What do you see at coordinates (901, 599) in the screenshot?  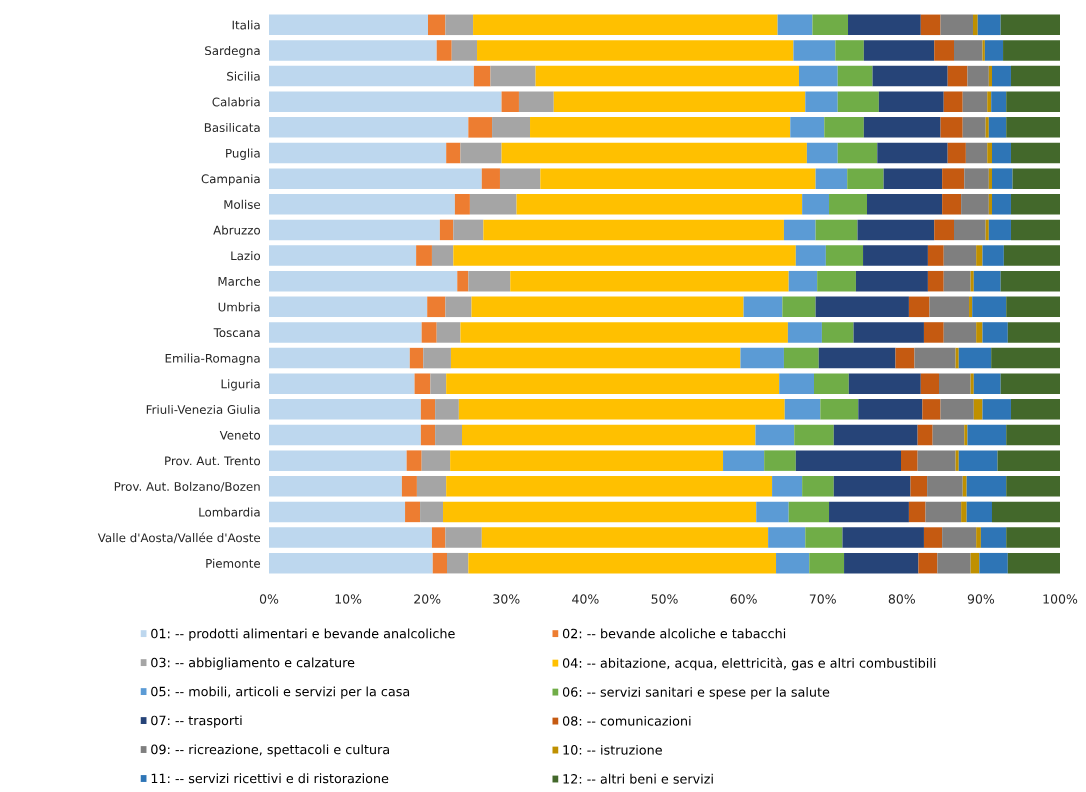 I see `x-tick-label: 80%` at bounding box center [901, 599].